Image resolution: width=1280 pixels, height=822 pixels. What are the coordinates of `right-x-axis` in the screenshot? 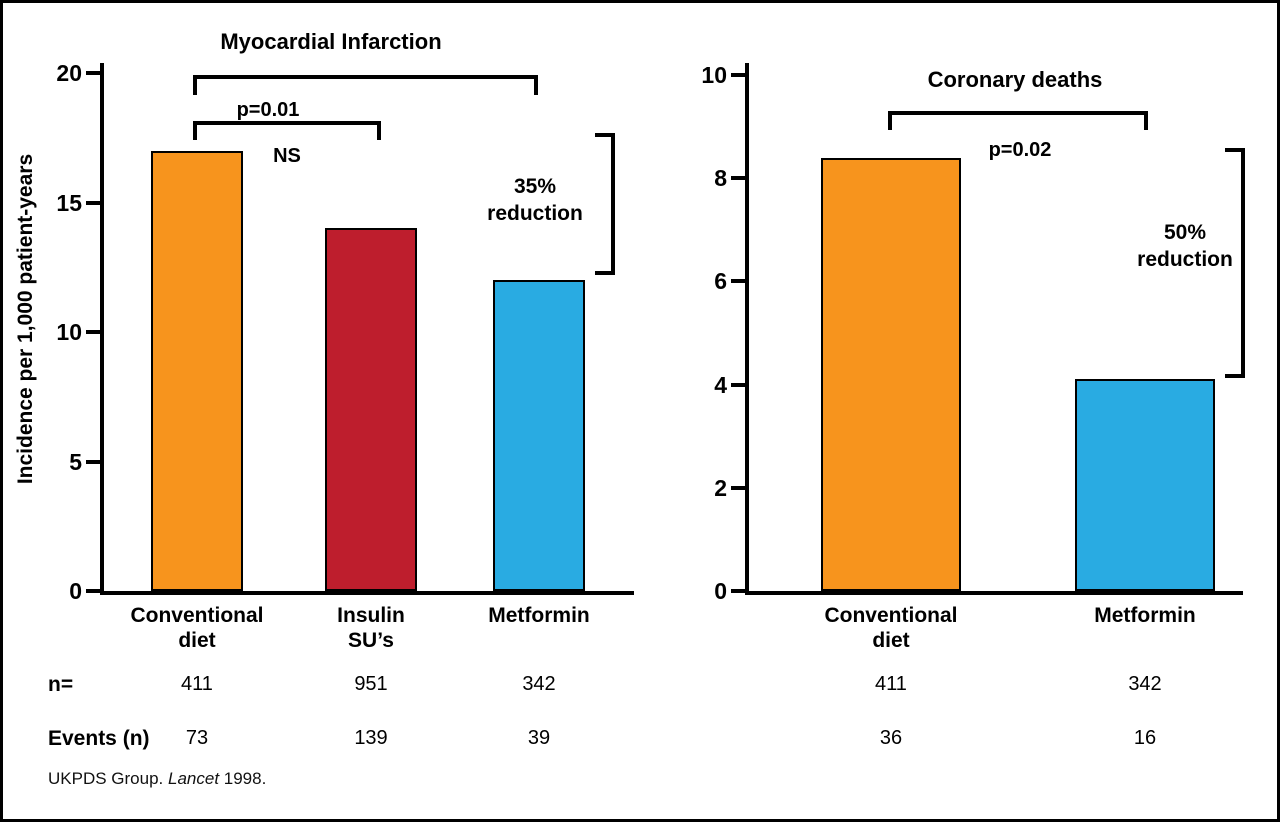 It's located at (994, 593).